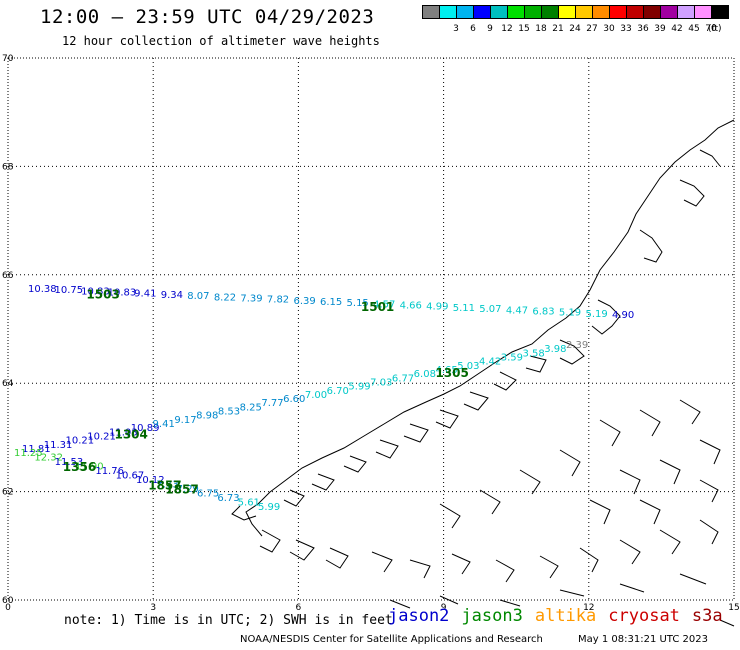  What do you see at coordinates (694, 29) in the screenshot?
I see `legend-label: 45` at bounding box center [694, 29].